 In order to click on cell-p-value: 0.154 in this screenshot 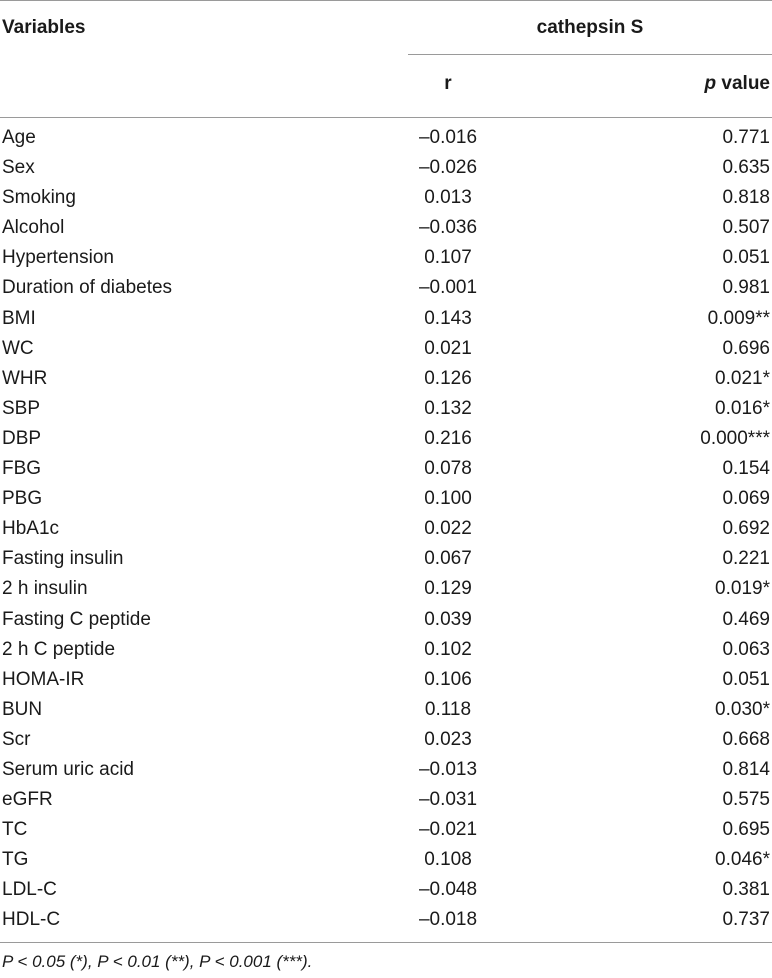, I will do `click(746, 469)`.